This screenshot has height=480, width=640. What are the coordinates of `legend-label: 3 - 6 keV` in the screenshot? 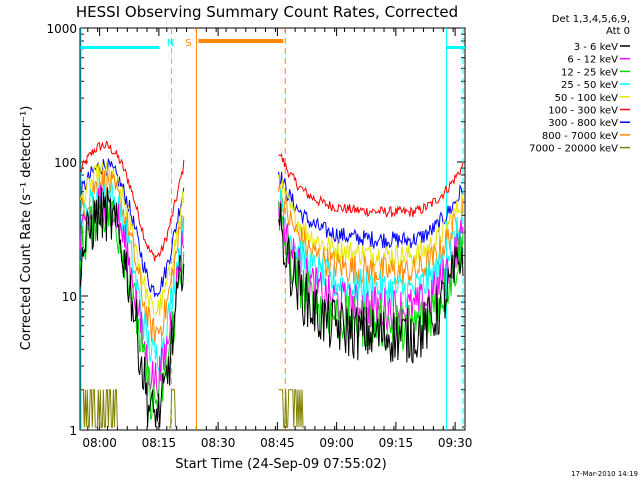 It's located at (596, 47).